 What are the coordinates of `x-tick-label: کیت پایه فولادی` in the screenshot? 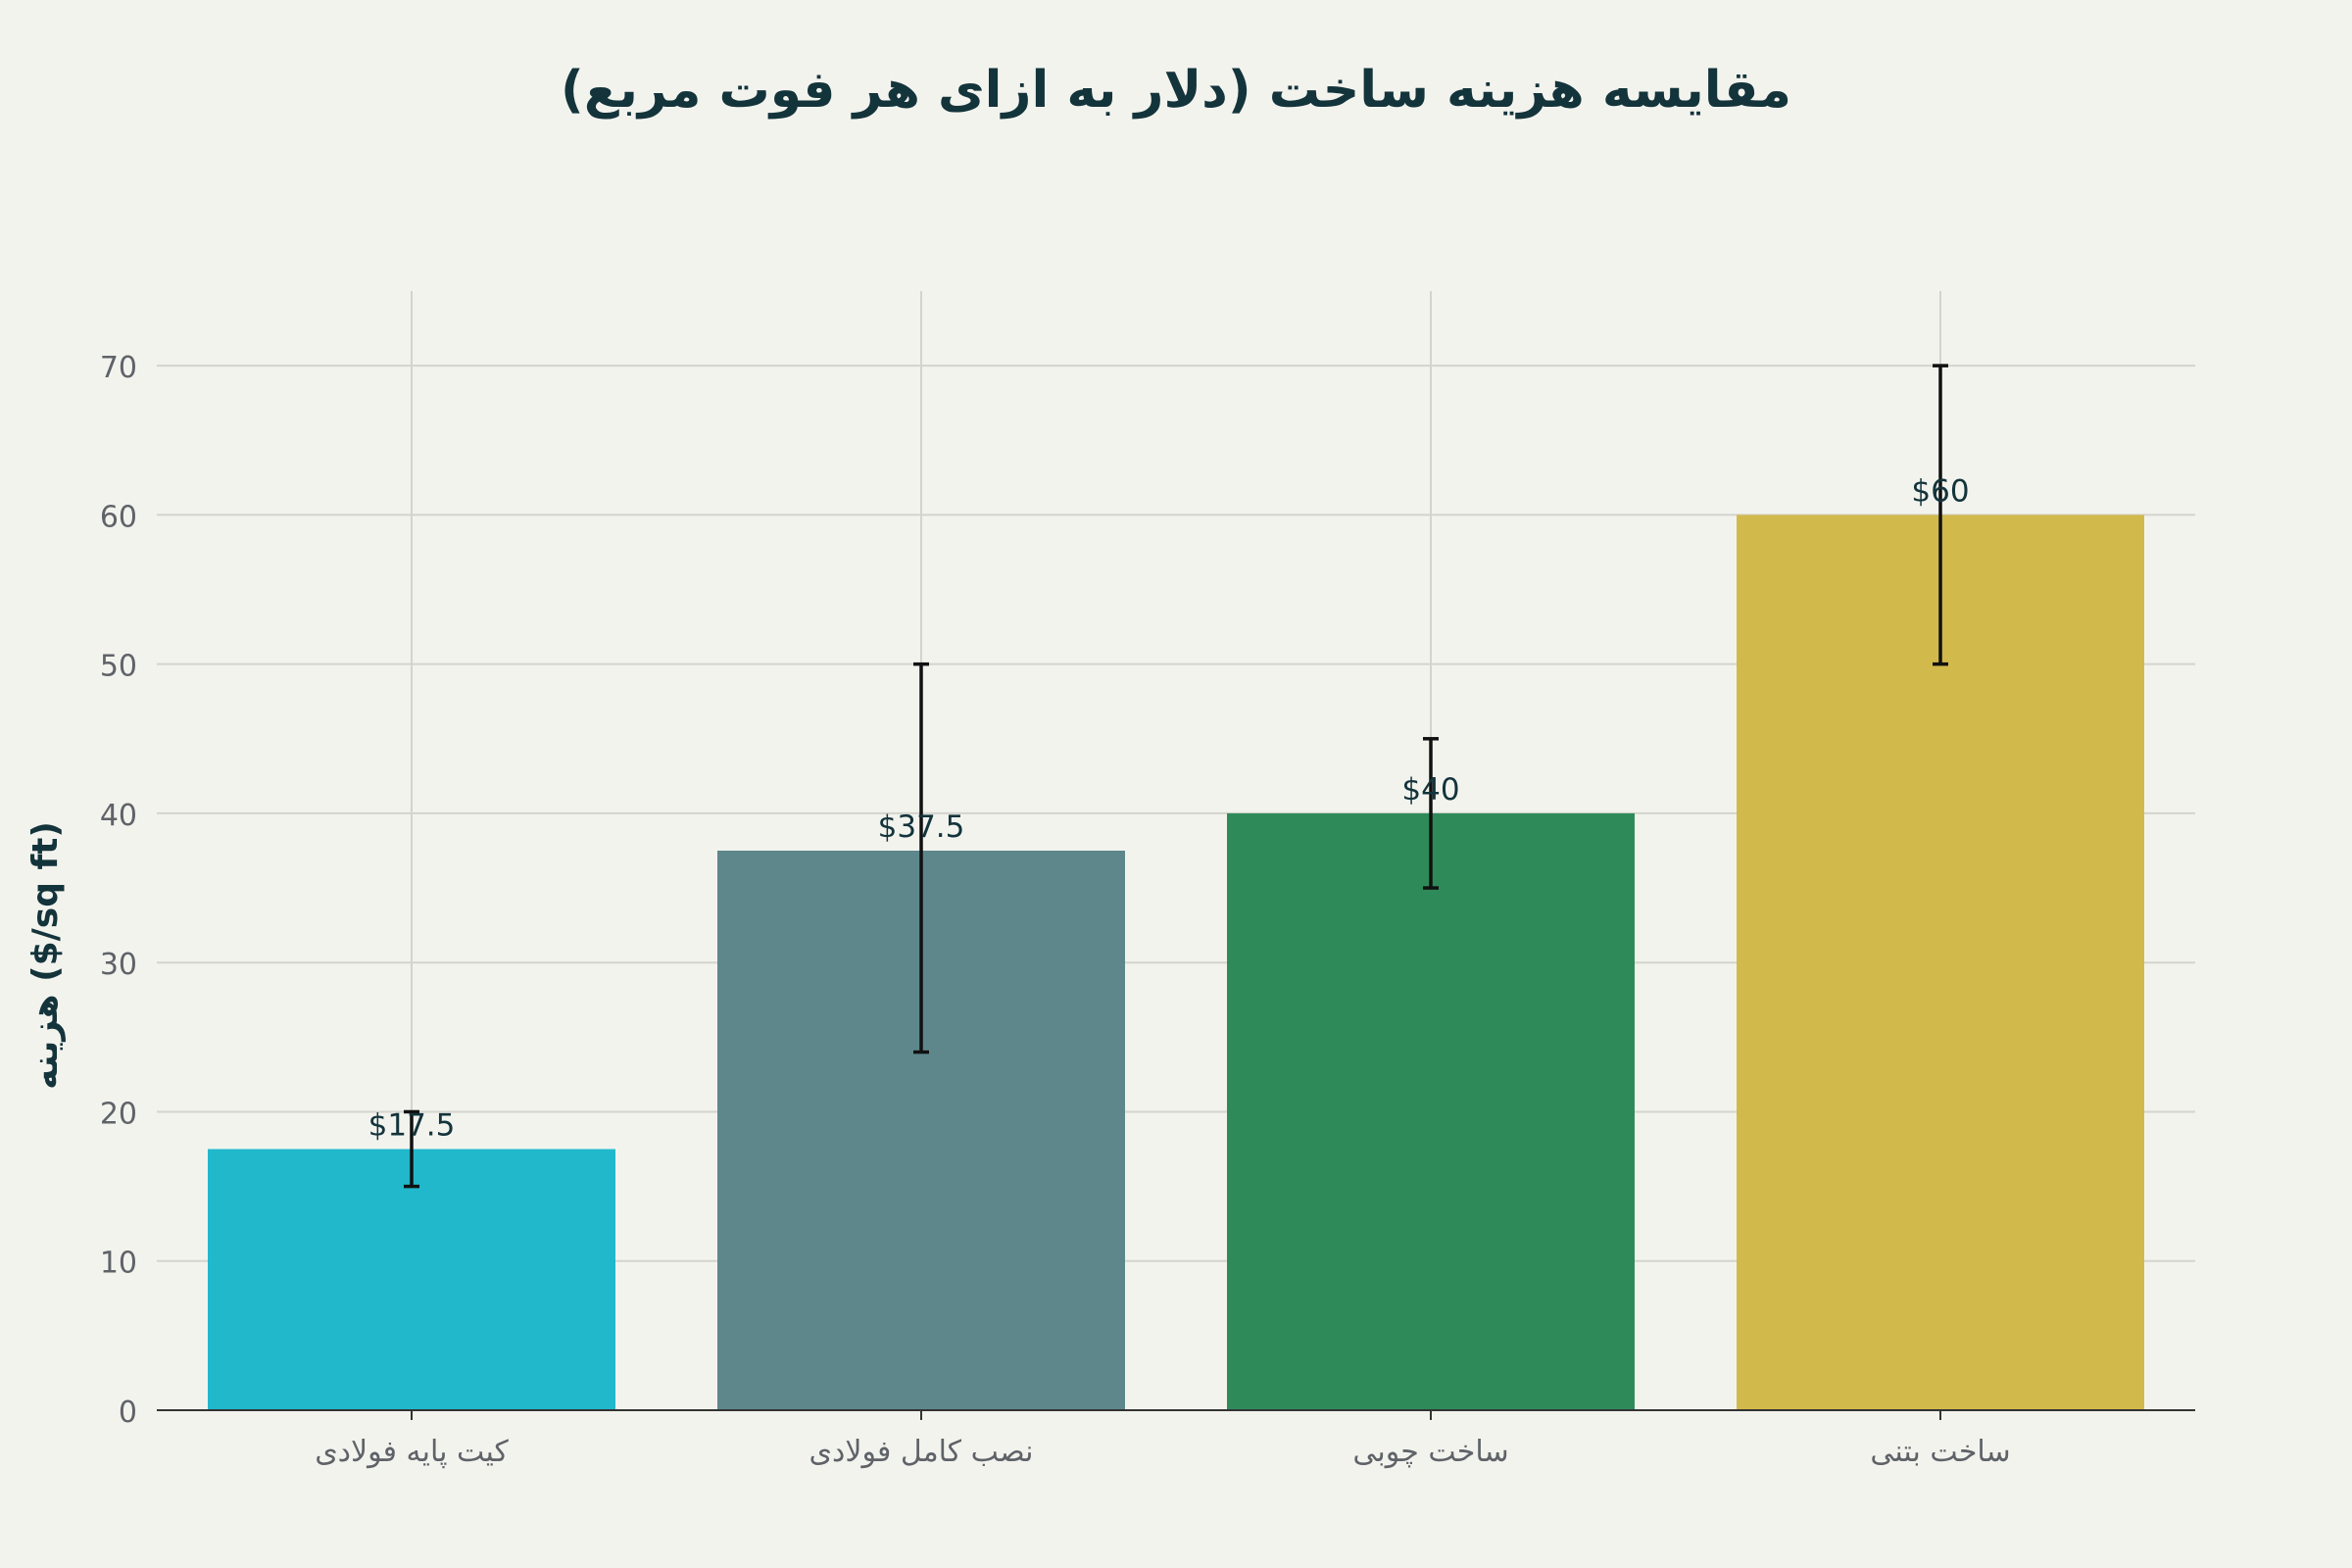 It's located at (412, 1452).